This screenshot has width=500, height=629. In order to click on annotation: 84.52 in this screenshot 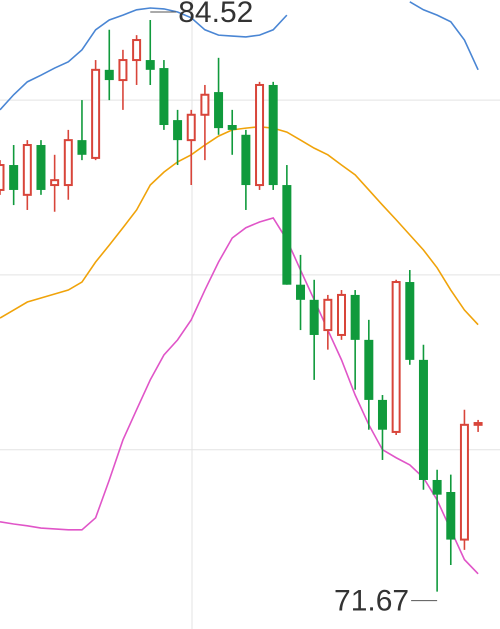, I will do `click(215, 14)`.